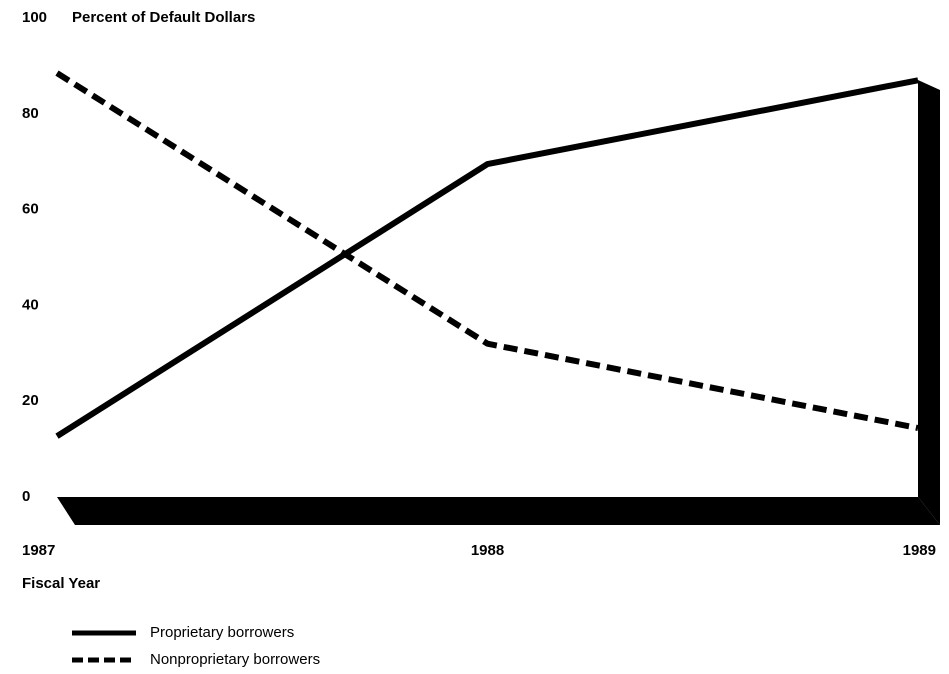  What do you see at coordinates (30, 400) in the screenshot?
I see `y-tick-label: 20` at bounding box center [30, 400].